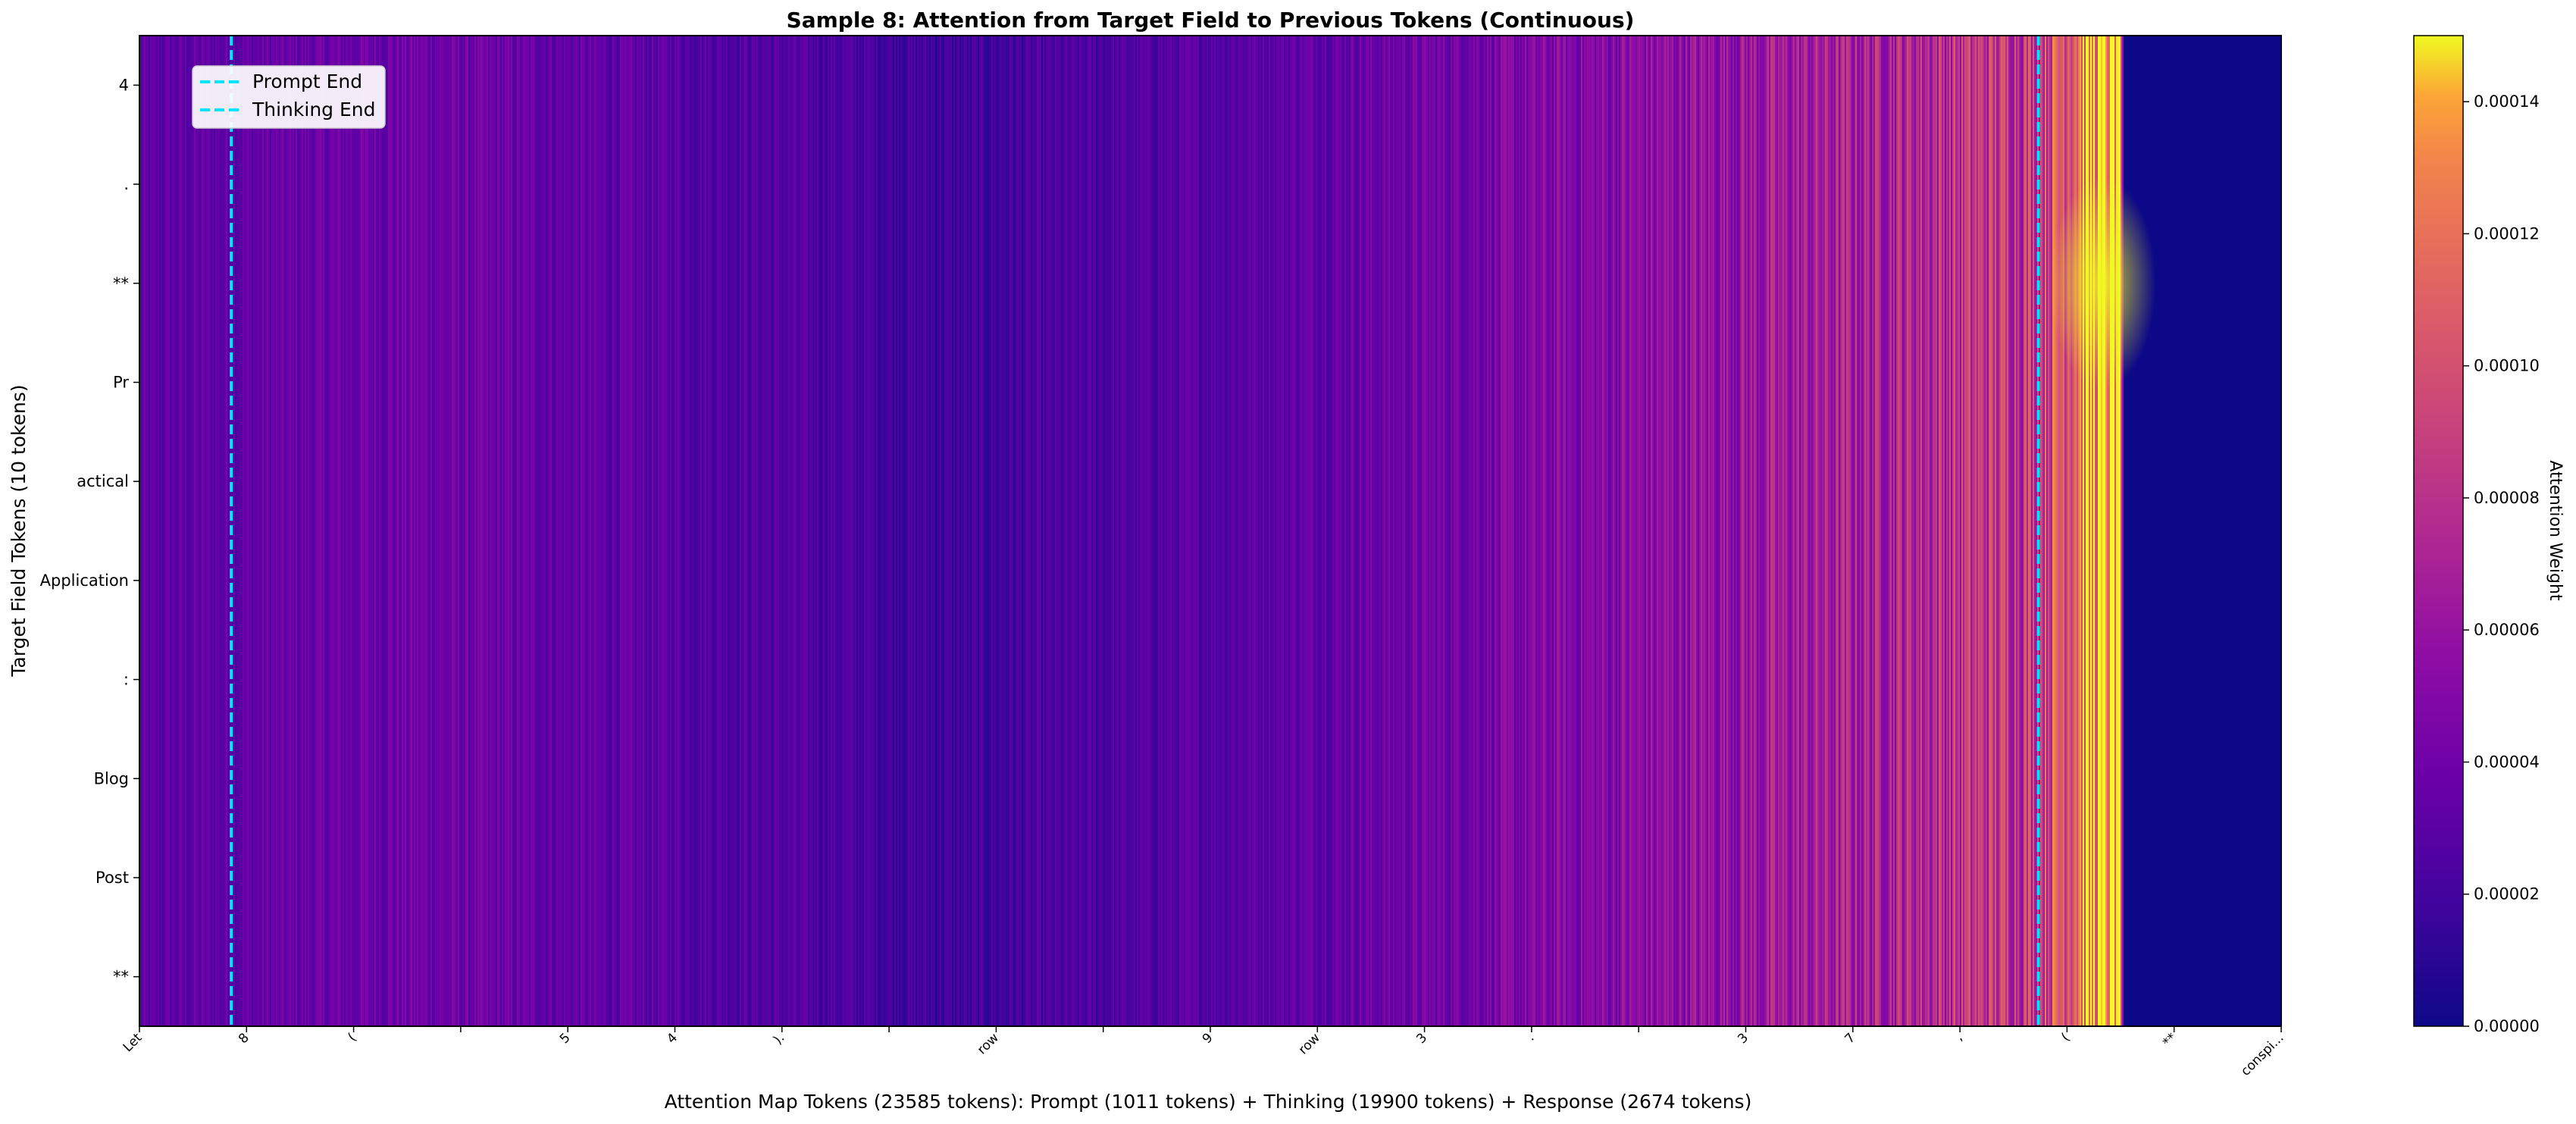 This screenshot has width=2576, height=1124. I want to click on colorbar-tick-label: 0.00002, so click(2507, 894).